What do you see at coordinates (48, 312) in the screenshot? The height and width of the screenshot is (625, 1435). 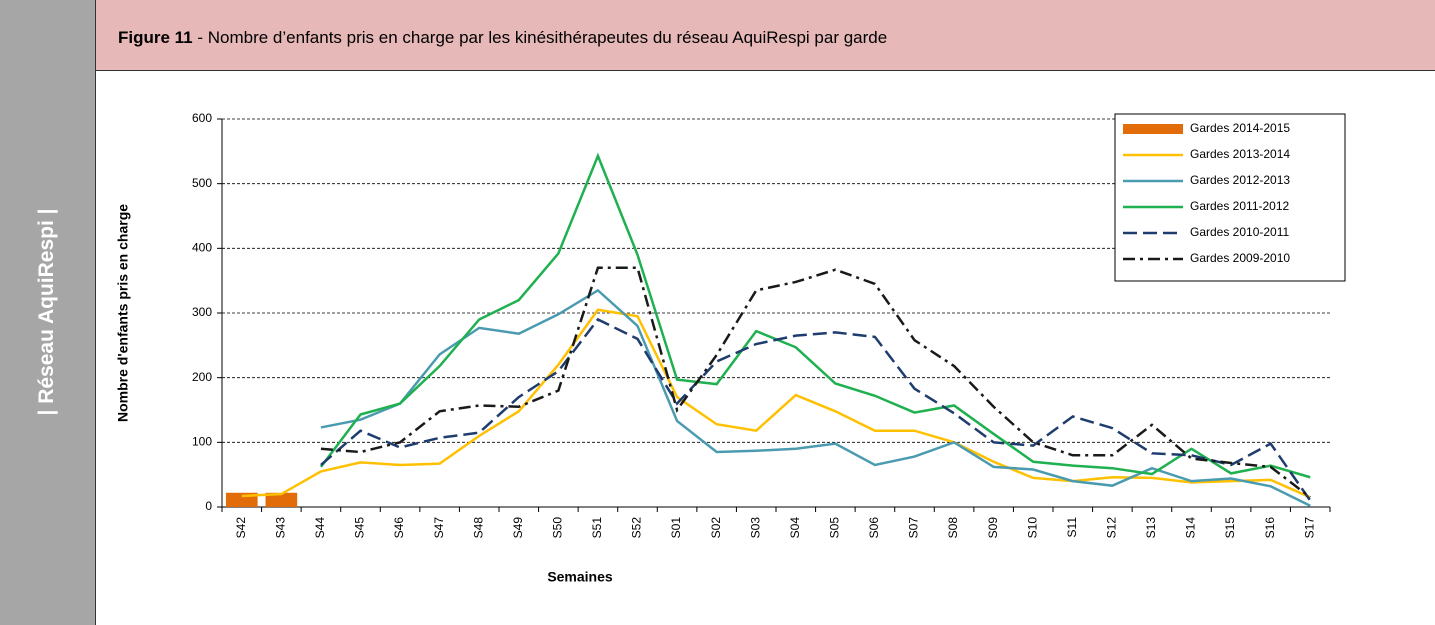 I see `sidebar: | Réseau AquiRespi |` at bounding box center [48, 312].